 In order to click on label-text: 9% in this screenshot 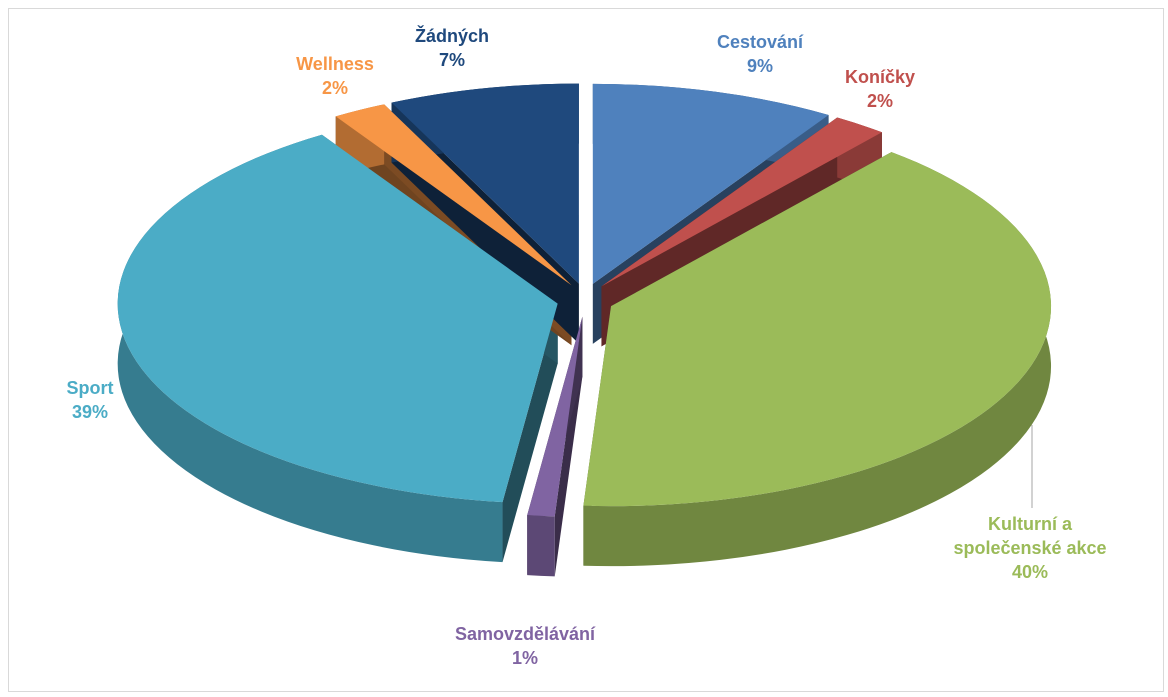, I will do `click(759, 66)`.